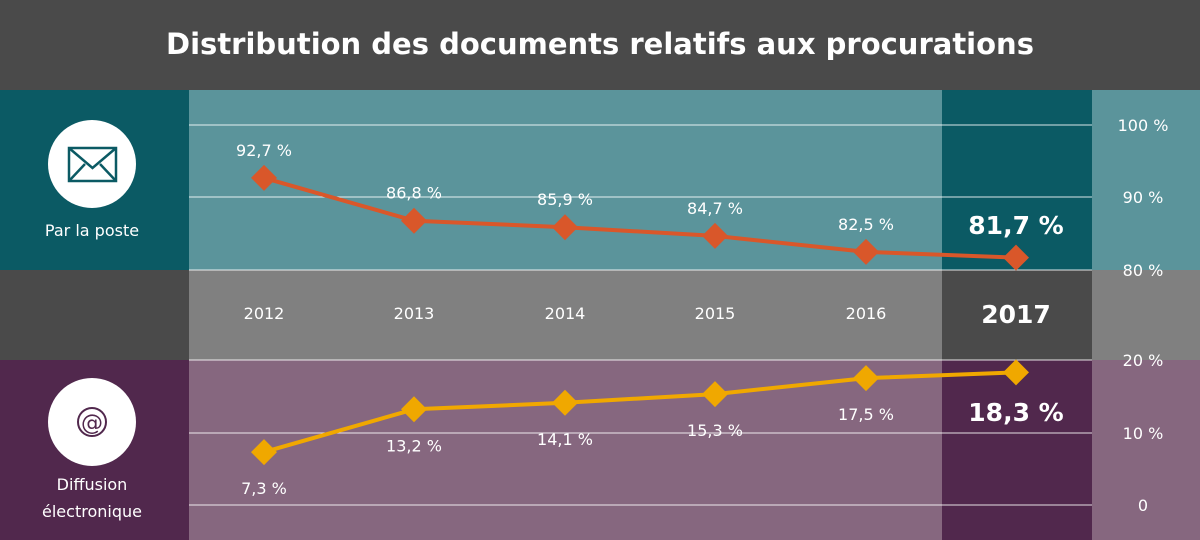 This screenshot has width=1200, height=540. I want to click on year-labels: 2012 2013 2014 2015 2016 2017, so click(647, 314).